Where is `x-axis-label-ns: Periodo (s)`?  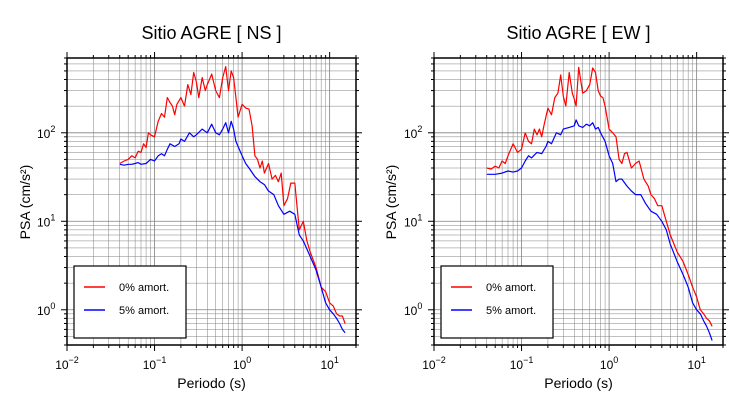
x-axis-label-ns: Periodo (s) is located at coordinates (211, 383).